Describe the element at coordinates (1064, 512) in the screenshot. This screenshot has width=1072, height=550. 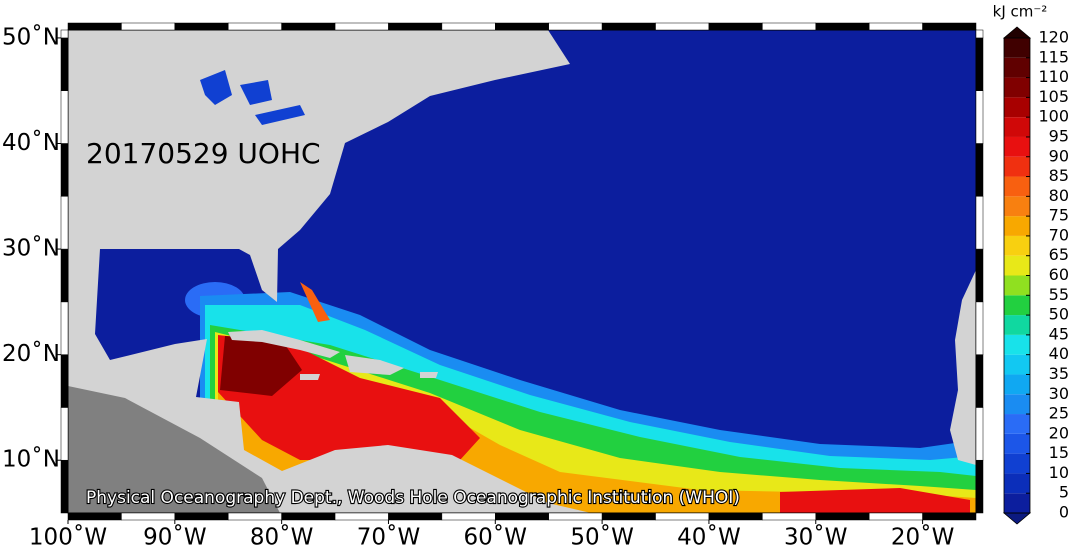
I see `colorbar-tick-label: 0` at that location.